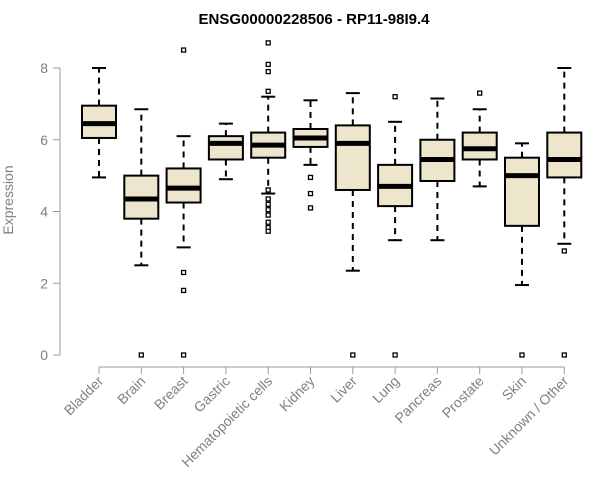  What do you see at coordinates (297, 394) in the screenshot?
I see `x-tick-label: Kidney` at bounding box center [297, 394].